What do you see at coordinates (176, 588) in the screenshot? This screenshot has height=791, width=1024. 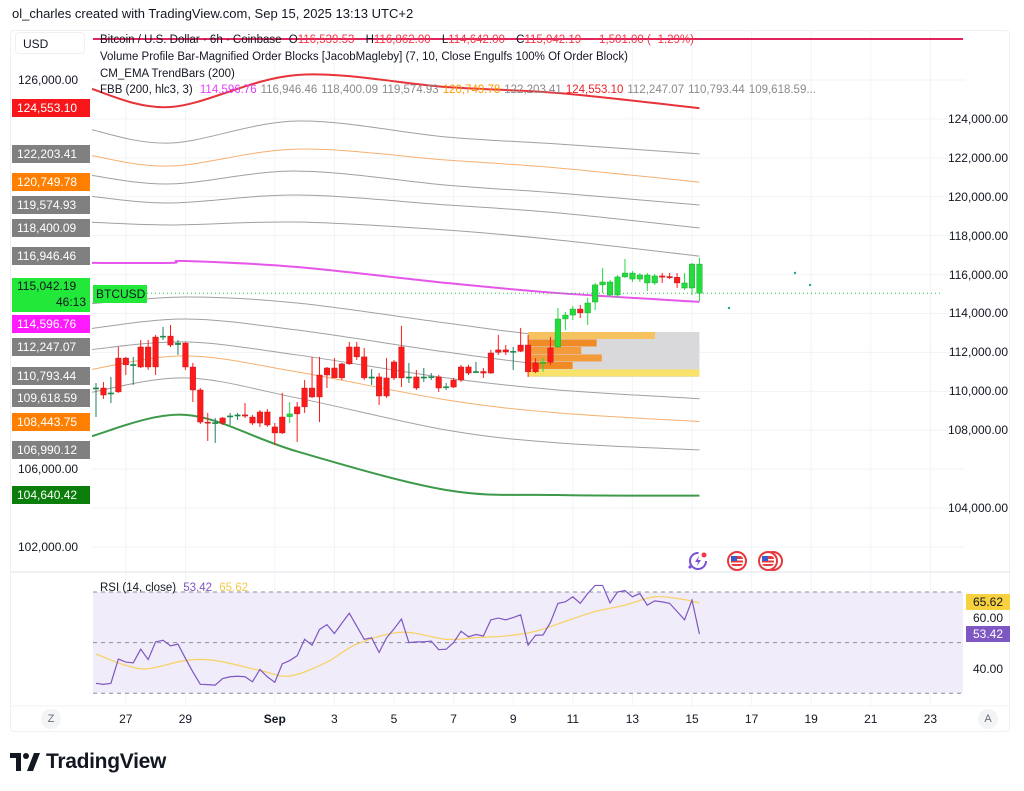 I see `rsi-legend: RSI (14, close) 53.42 65.62` at bounding box center [176, 588].